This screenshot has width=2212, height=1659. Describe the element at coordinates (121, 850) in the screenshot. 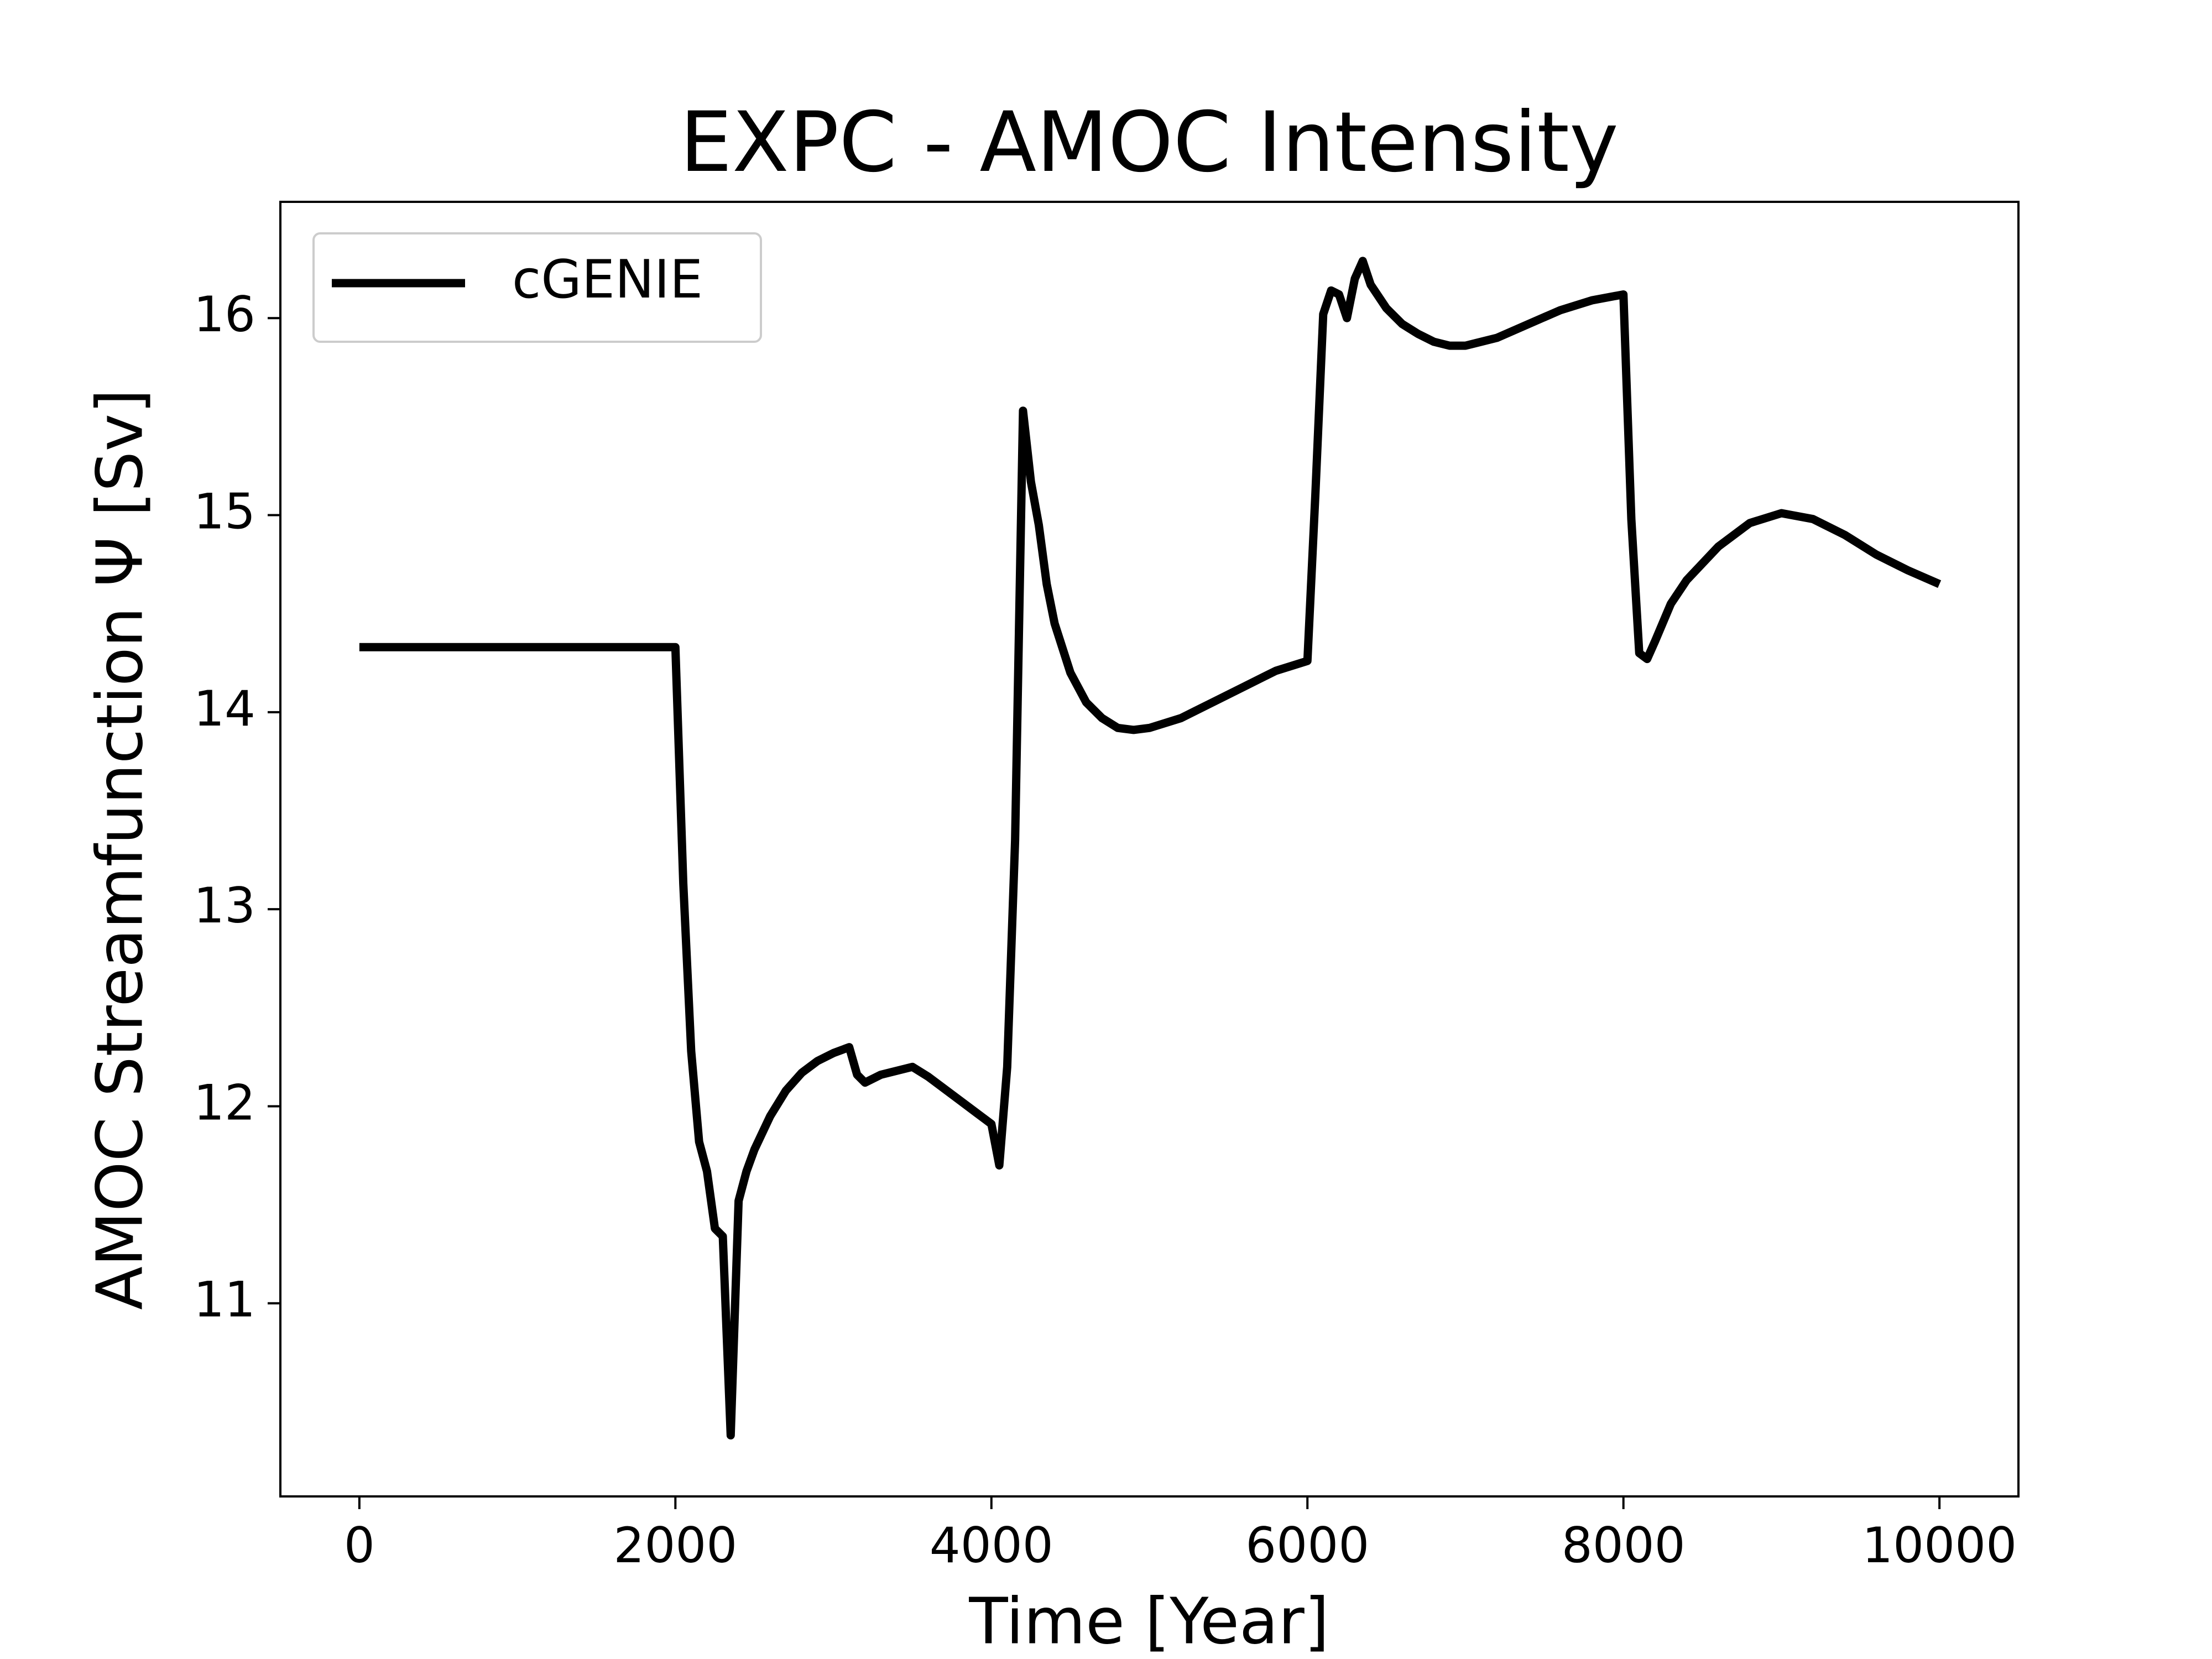

I see `y-axis-label: AMOC Streamfunction Ψ [Sv]` at that location.